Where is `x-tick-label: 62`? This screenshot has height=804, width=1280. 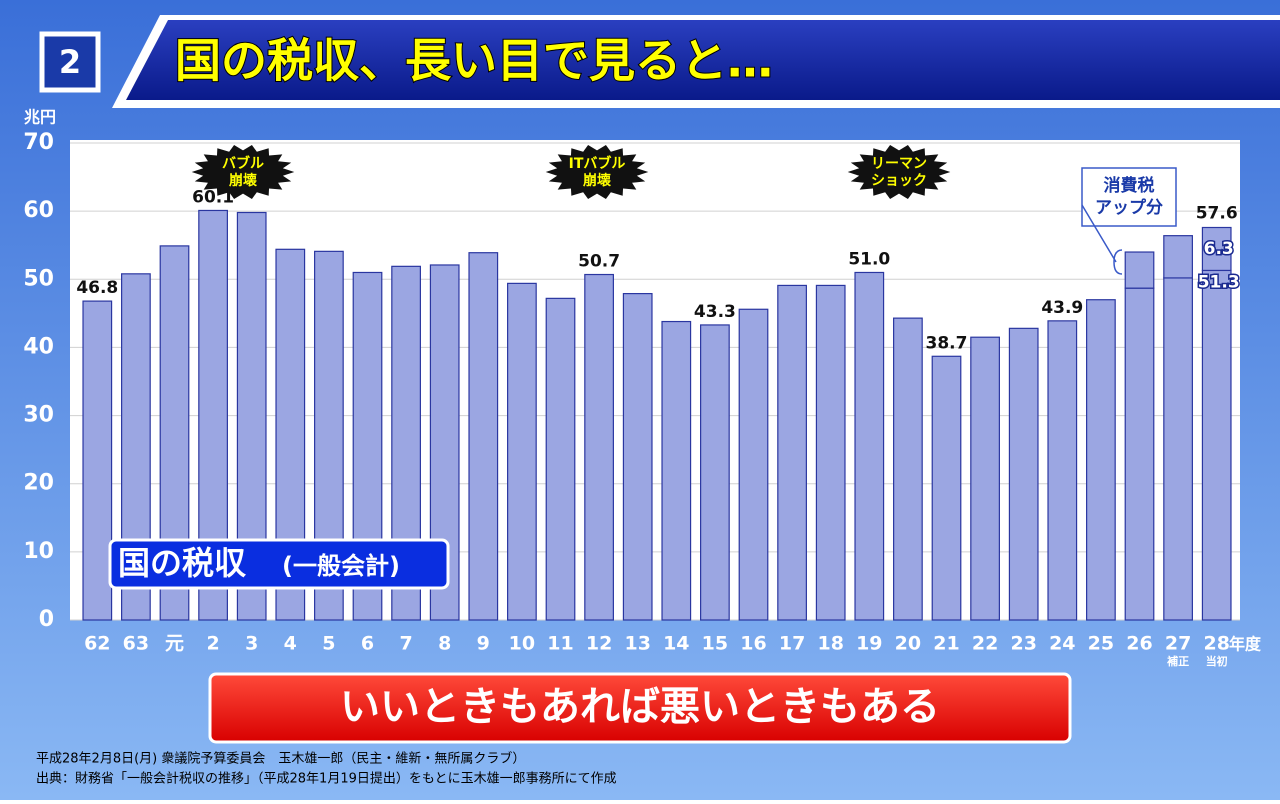 x-tick-label: 62 is located at coordinates (97, 644).